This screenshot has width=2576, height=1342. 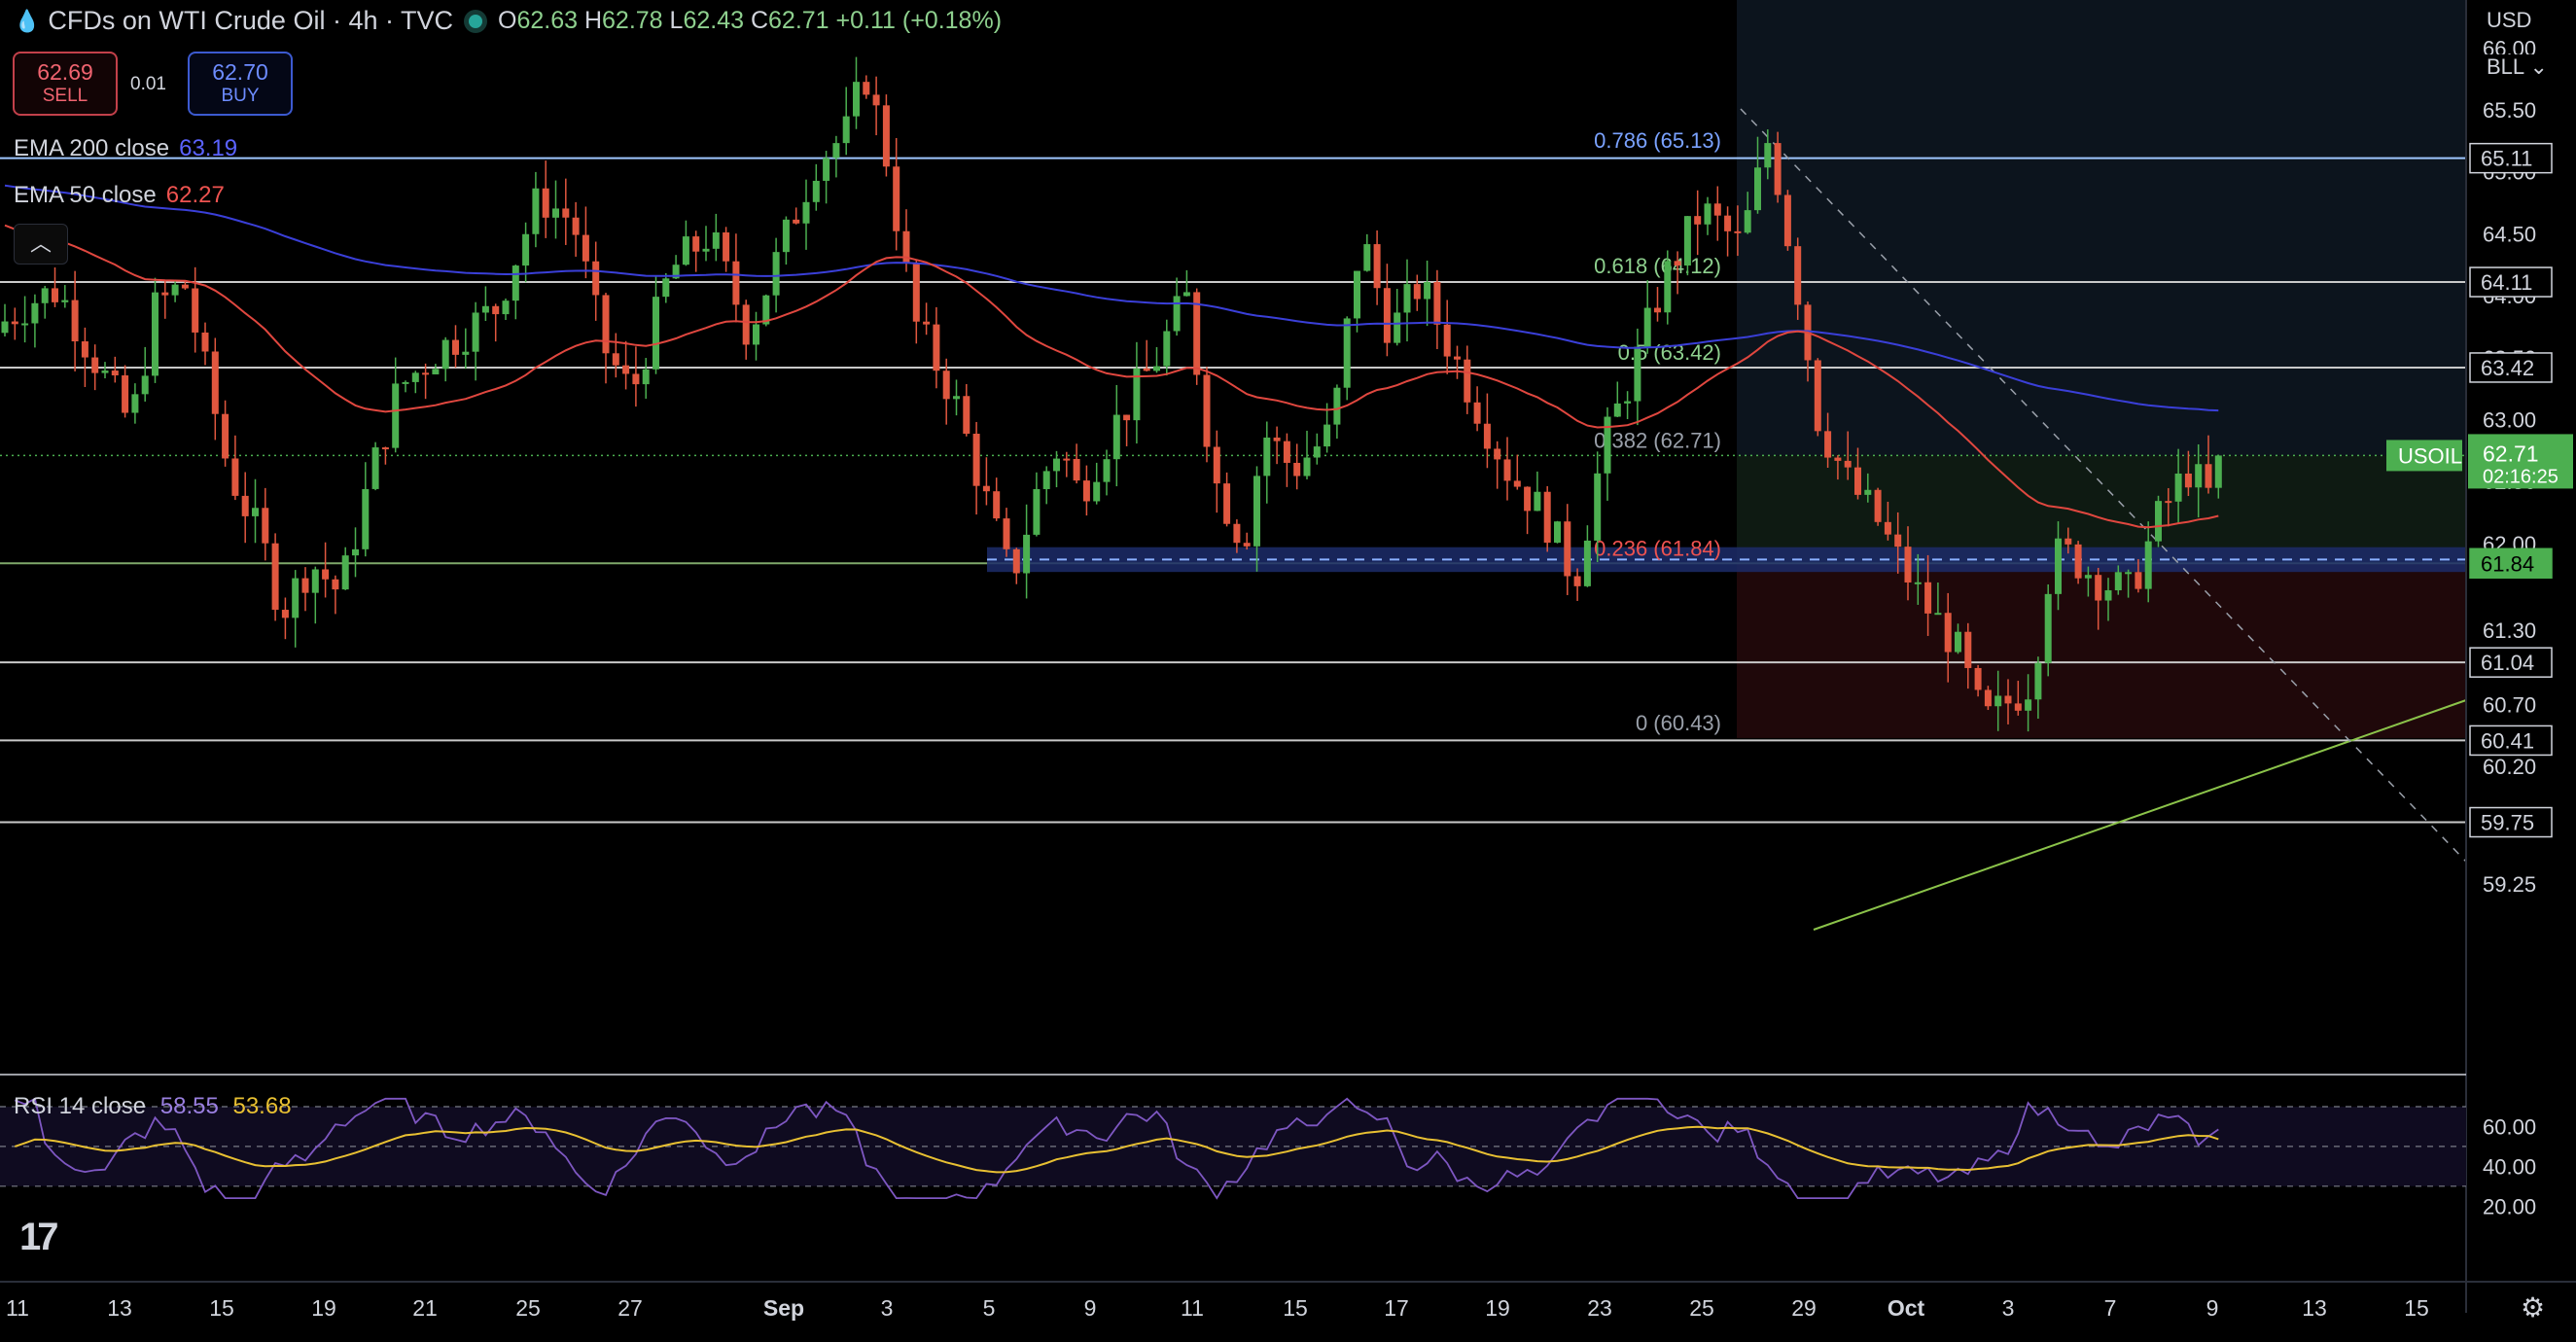 What do you see at coordinates (2509, 1166) in the screenshot?
I see `rsi-y-tick: 40.00` at bounding box center [2509, 1166].